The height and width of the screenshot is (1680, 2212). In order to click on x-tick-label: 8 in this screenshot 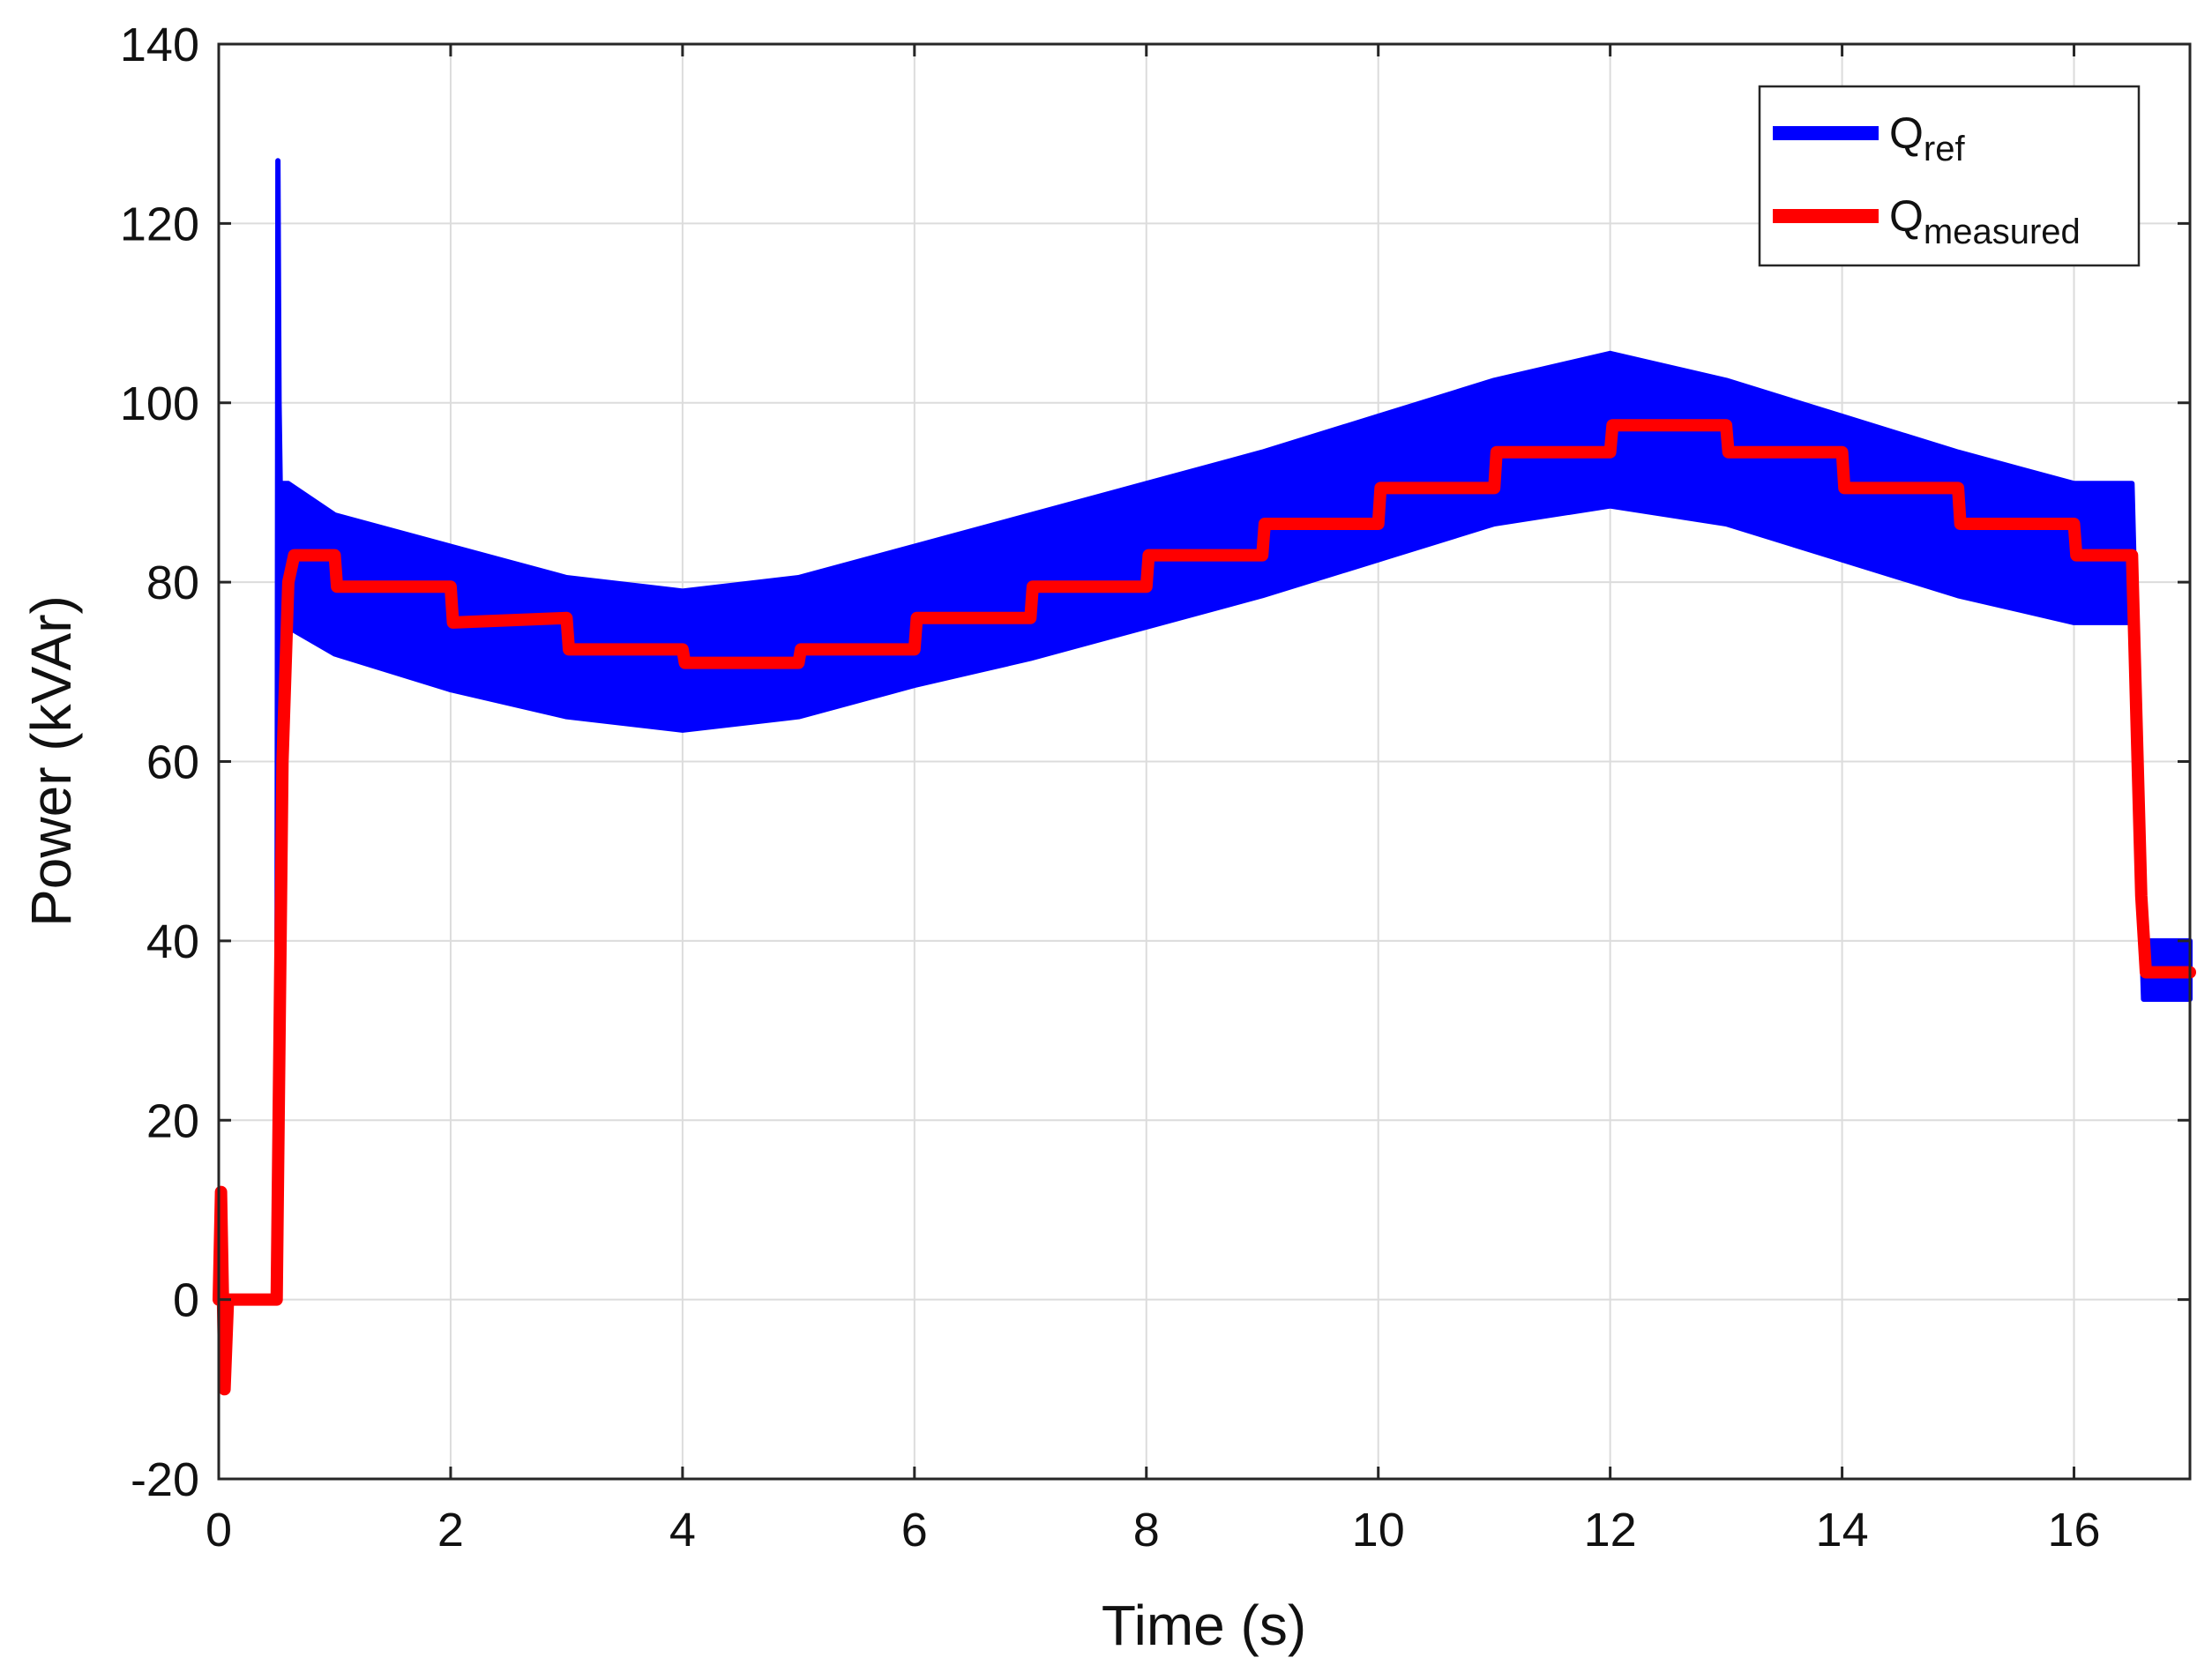, I will do `click(1146, 1530)`.